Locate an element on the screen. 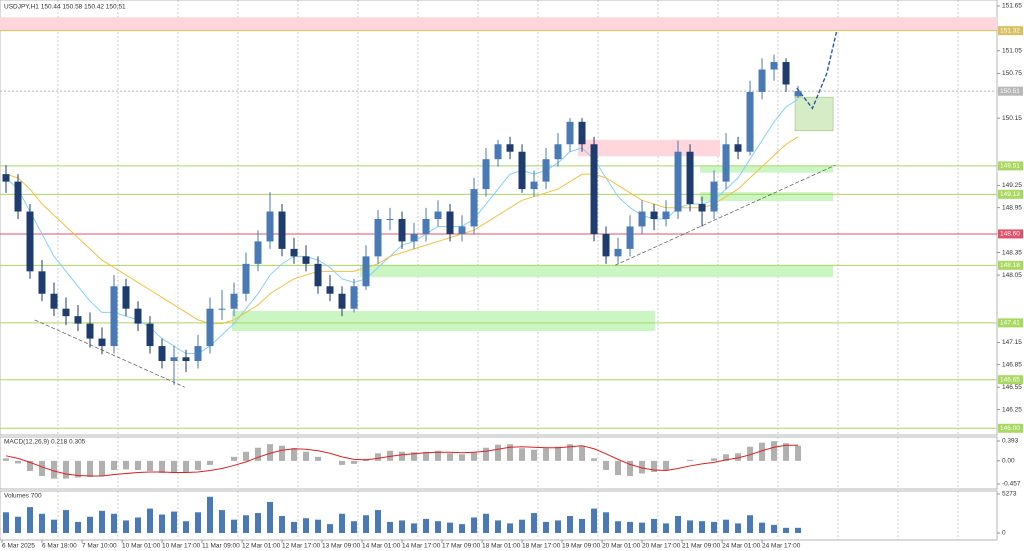 The height and width of the screenshot is (551, 1024). level-label: 150.51 is located at coordinates (1010, 91).